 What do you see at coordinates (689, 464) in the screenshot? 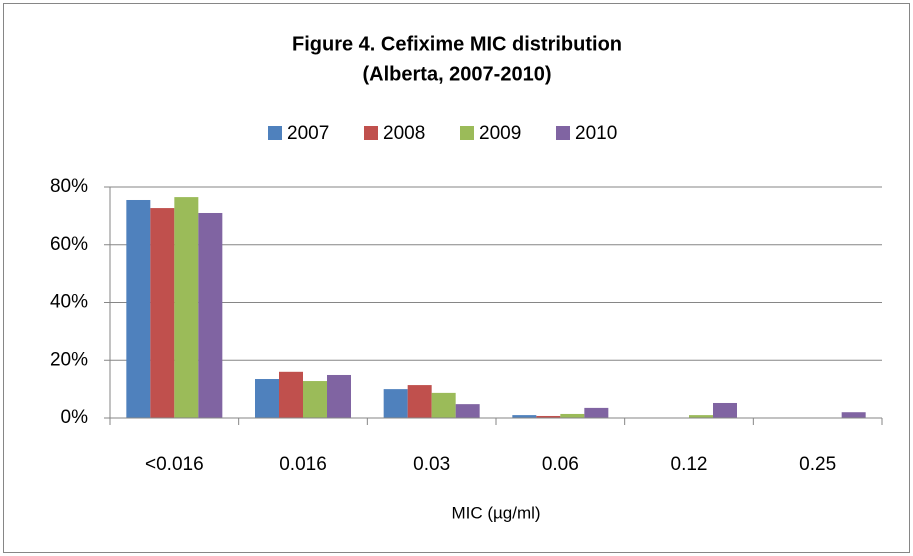
I see `x-tick-label: 0.12` at bounding box center [689, 464].